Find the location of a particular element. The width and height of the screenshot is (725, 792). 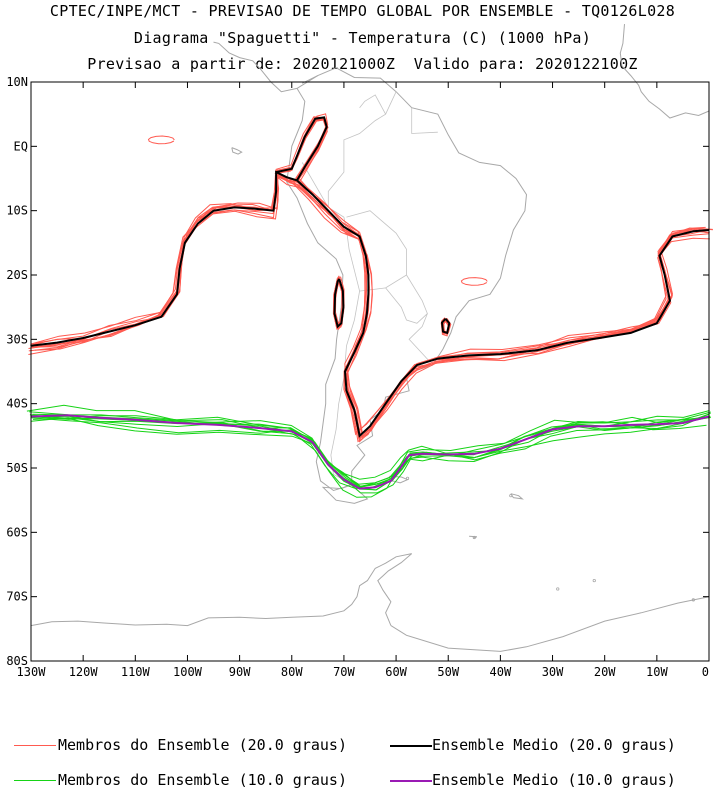

y-tick-label: 70S is located at coordinates (17, 597).